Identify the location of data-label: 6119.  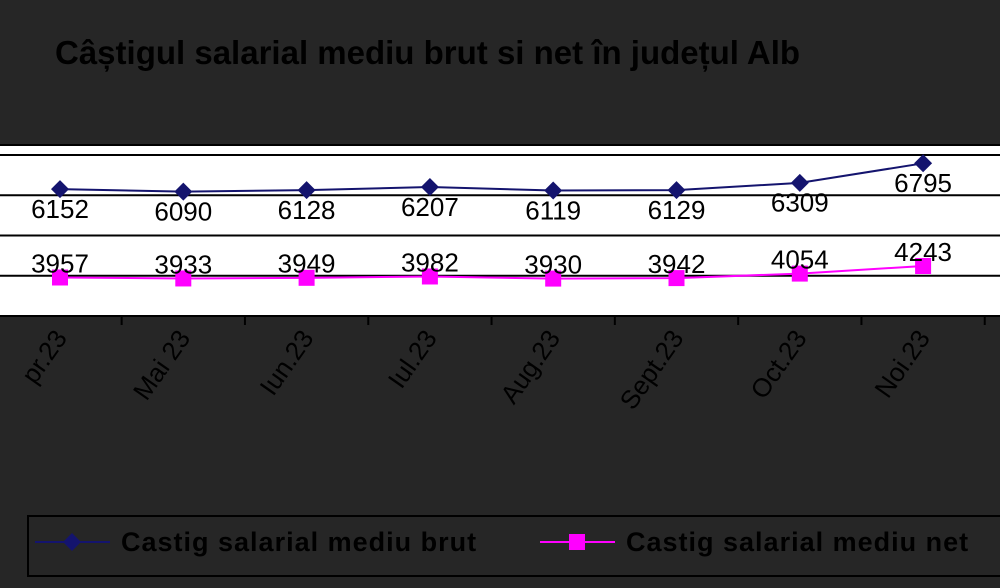
(553, 210).